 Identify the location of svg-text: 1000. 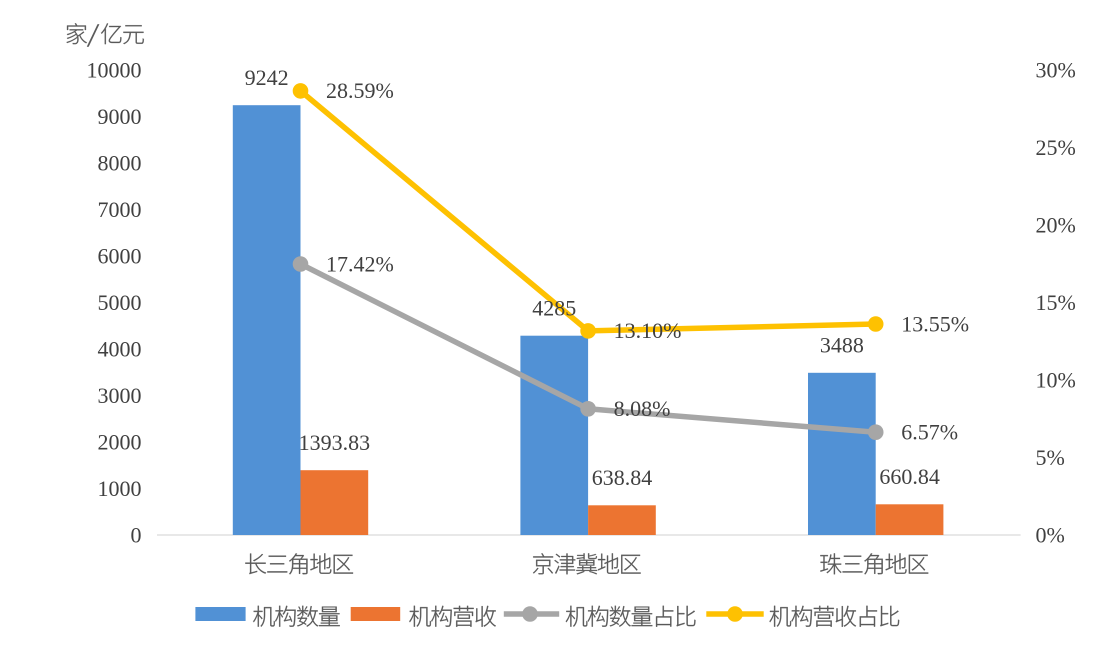
(120, 488).